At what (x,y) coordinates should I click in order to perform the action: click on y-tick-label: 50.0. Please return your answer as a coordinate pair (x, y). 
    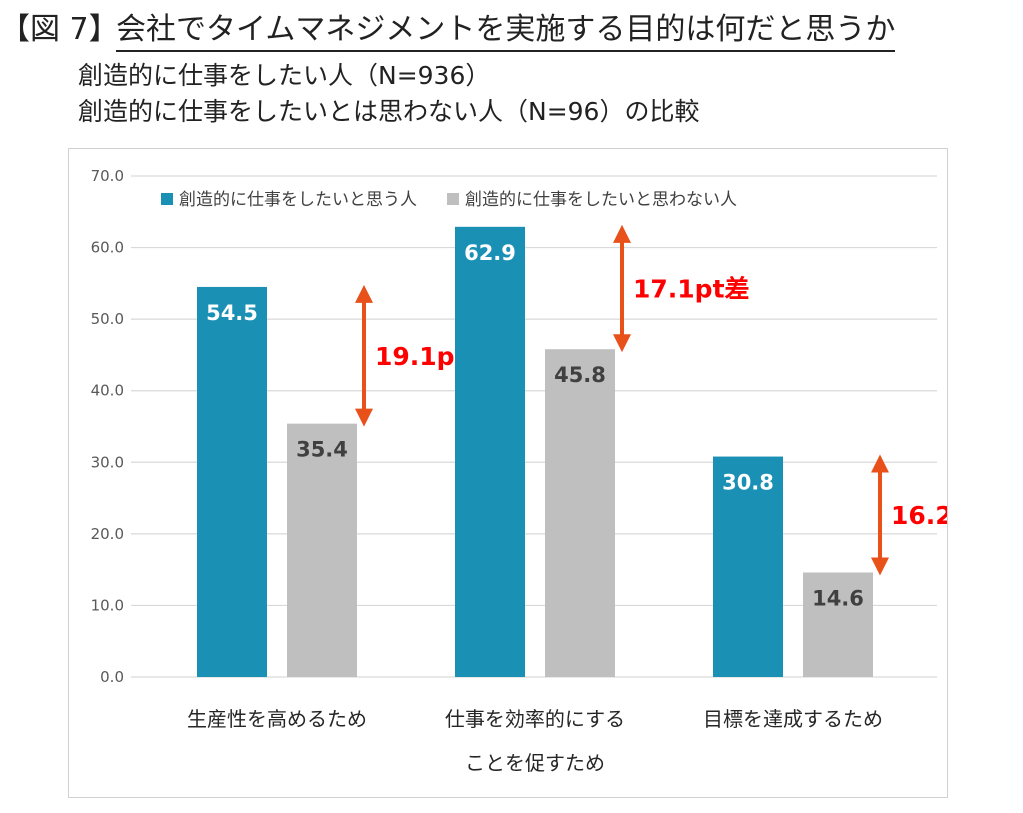
    Looking at the image, I should click on (107, 319).